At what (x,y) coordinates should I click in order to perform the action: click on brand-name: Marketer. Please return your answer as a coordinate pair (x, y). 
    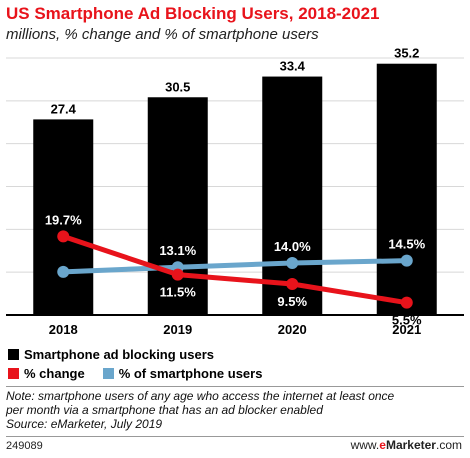
    Looking at the image, I should click on (410, 445).